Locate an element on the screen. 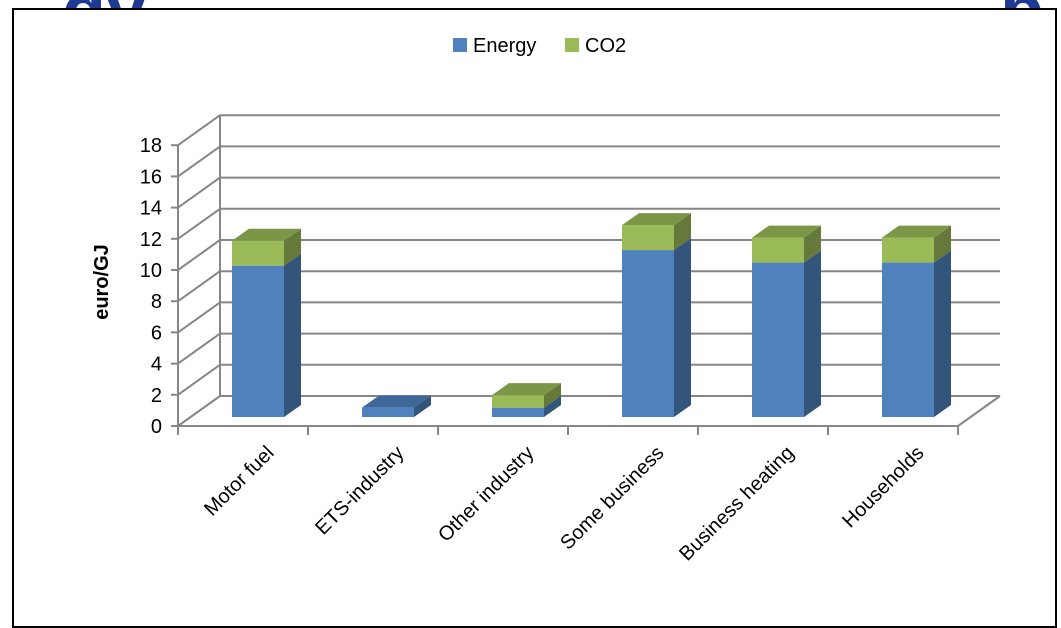  legend-label: CO2 is located at coordinates (605, 46).